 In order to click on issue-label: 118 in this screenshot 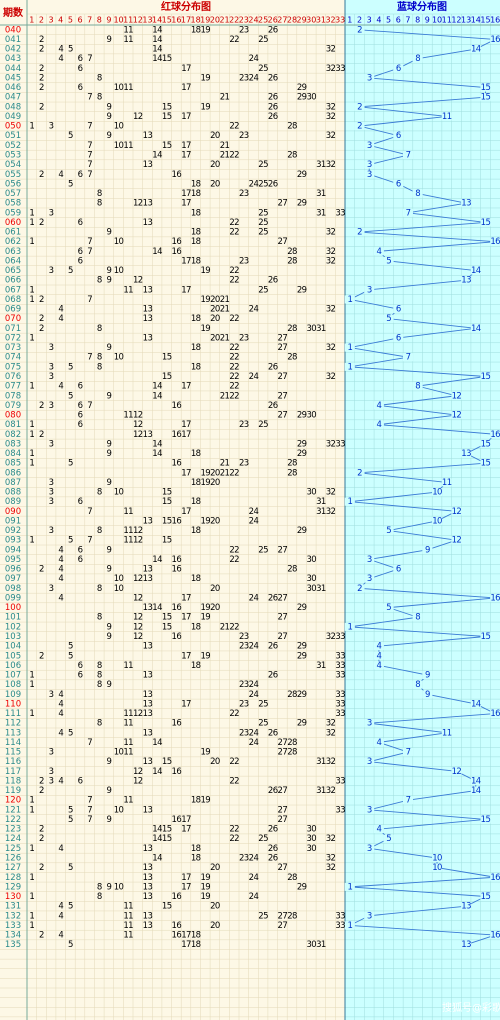, I will do `click(13, 781)`.